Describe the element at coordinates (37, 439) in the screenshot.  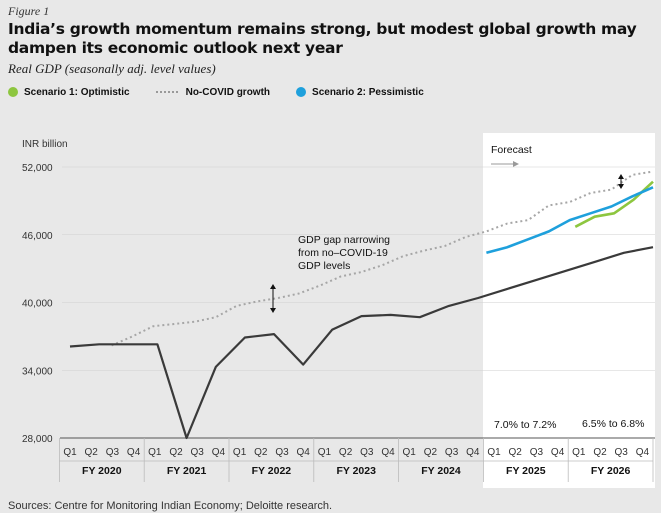
I see `y-tick-label: 28,000` at that location.